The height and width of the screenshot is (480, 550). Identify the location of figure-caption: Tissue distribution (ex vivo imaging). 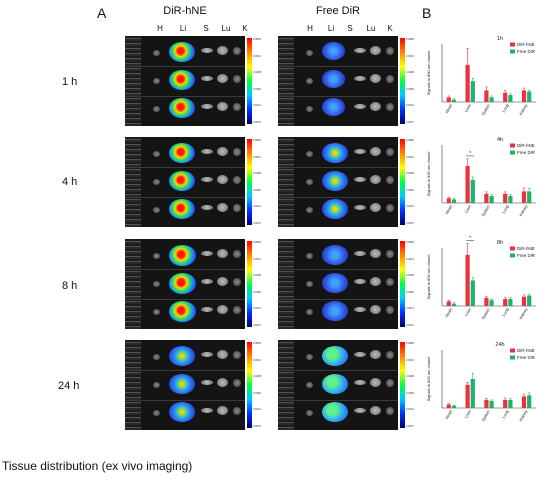
(97, 466).